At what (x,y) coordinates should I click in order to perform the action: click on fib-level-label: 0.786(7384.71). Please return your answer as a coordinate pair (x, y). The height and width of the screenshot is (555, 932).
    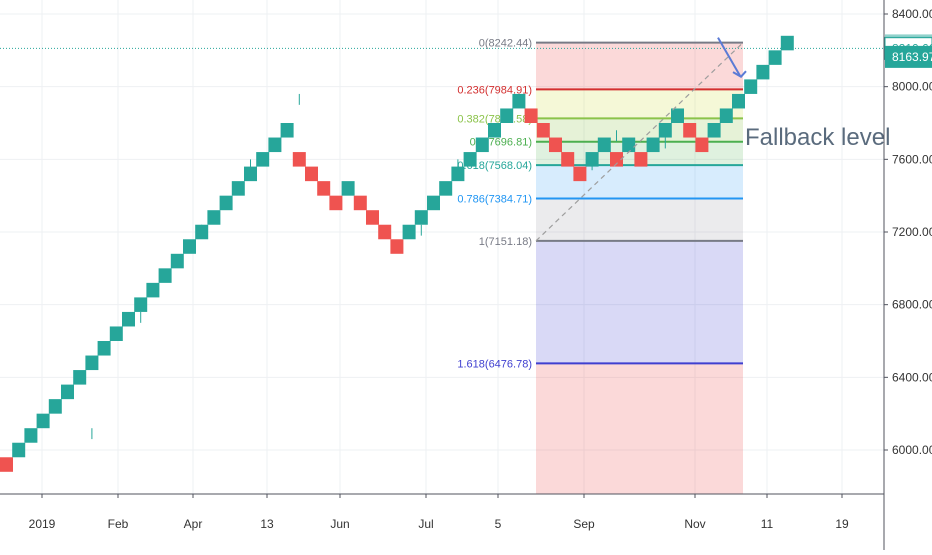
    Looking at the image, I should click on (494, 199).